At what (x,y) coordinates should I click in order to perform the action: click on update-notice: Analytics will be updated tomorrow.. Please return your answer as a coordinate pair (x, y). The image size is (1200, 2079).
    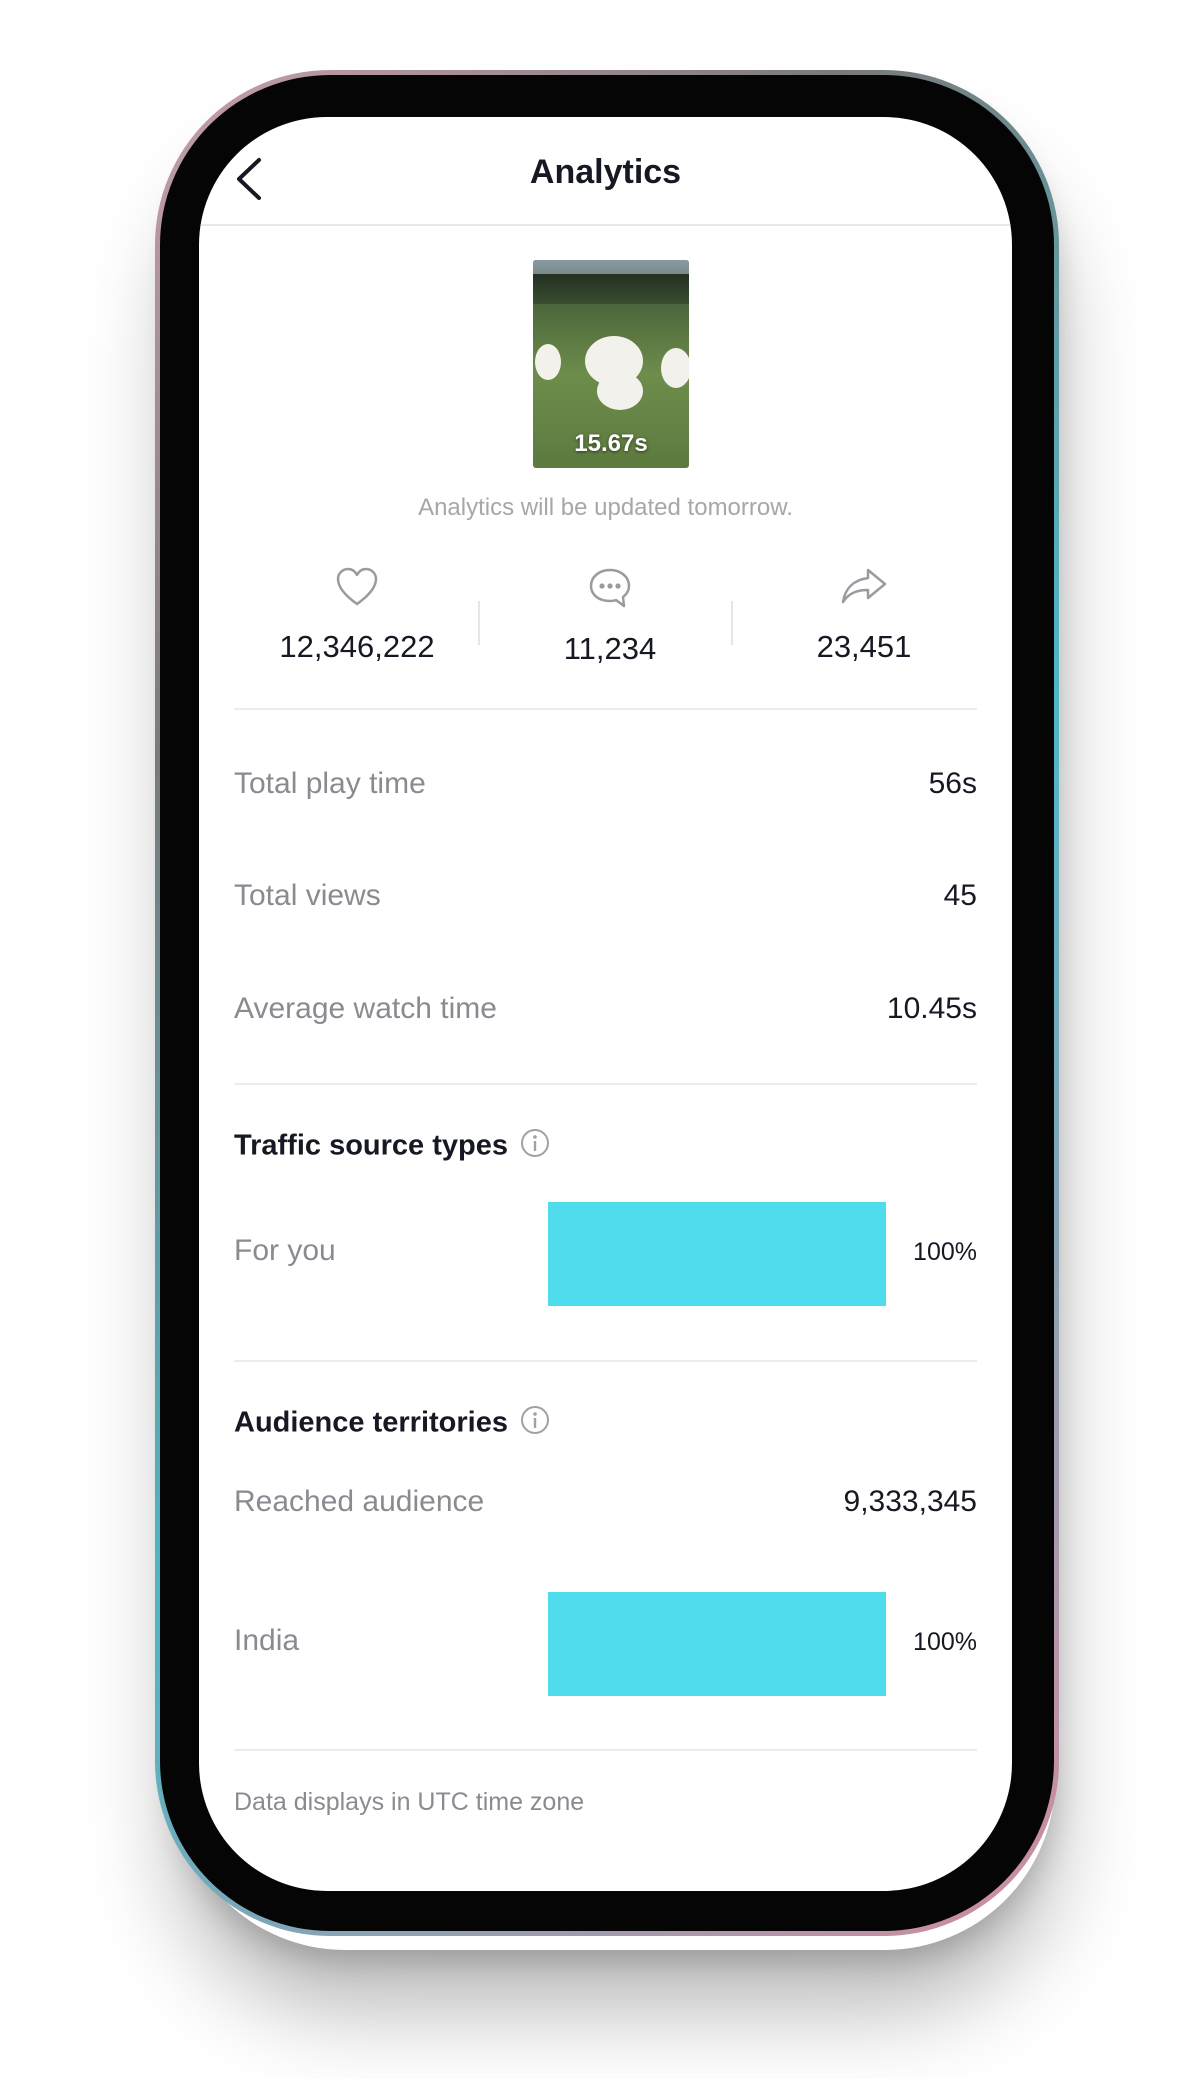
    Looking at the image, I should click on (605, 507).